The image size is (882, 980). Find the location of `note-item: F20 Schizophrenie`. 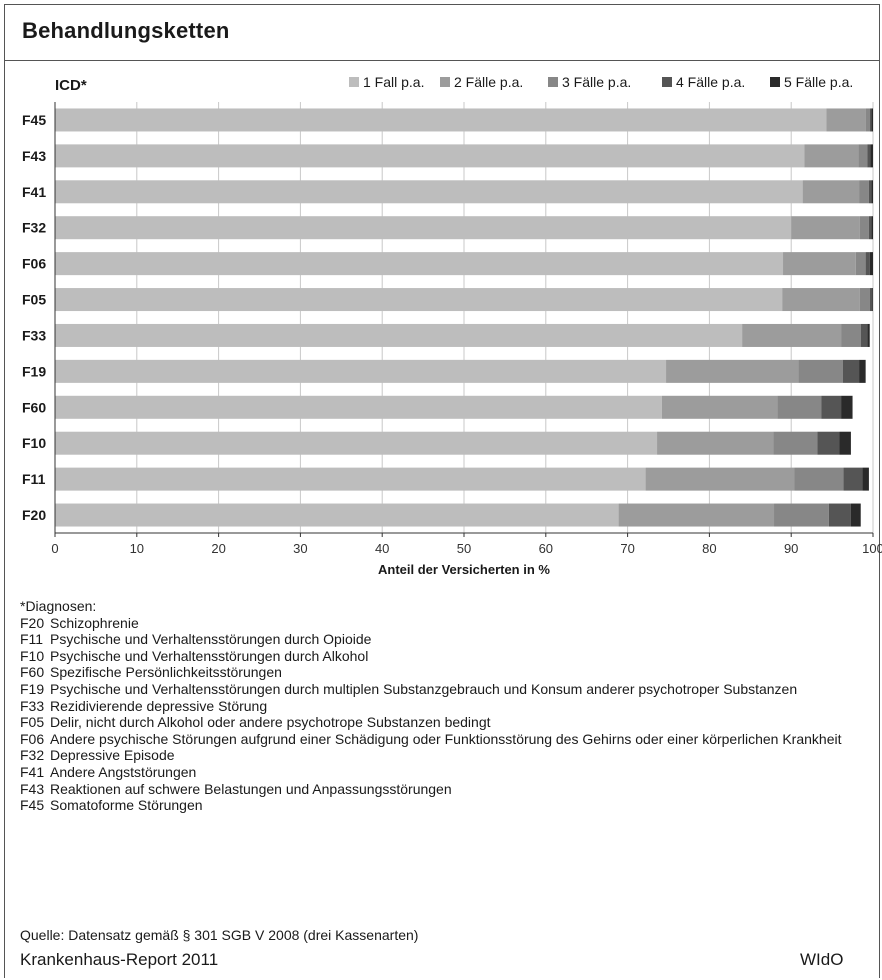

note-item: F20 Schizophrenie is located at coordinates (431, 623).